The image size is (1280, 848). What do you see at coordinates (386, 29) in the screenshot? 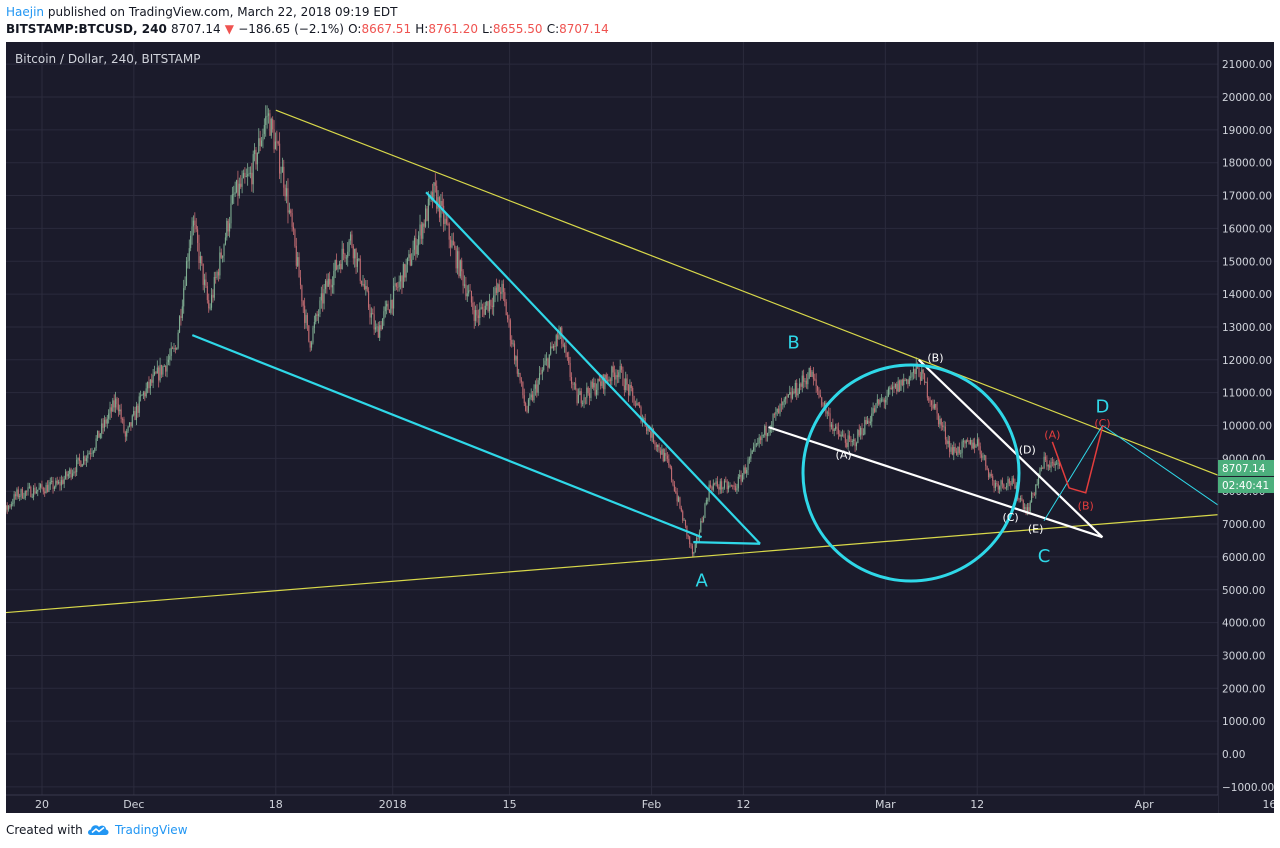
I see `open-value: 8667.51` at bounding box center [386, 29].